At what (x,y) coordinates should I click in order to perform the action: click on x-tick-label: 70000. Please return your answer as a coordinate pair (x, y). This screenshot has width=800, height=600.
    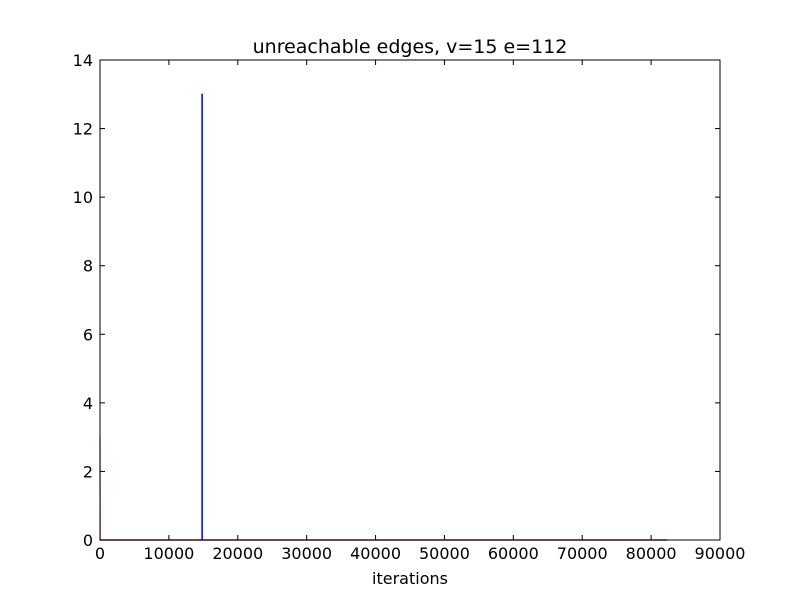
    Looking at the image, I should click on (582, 553).